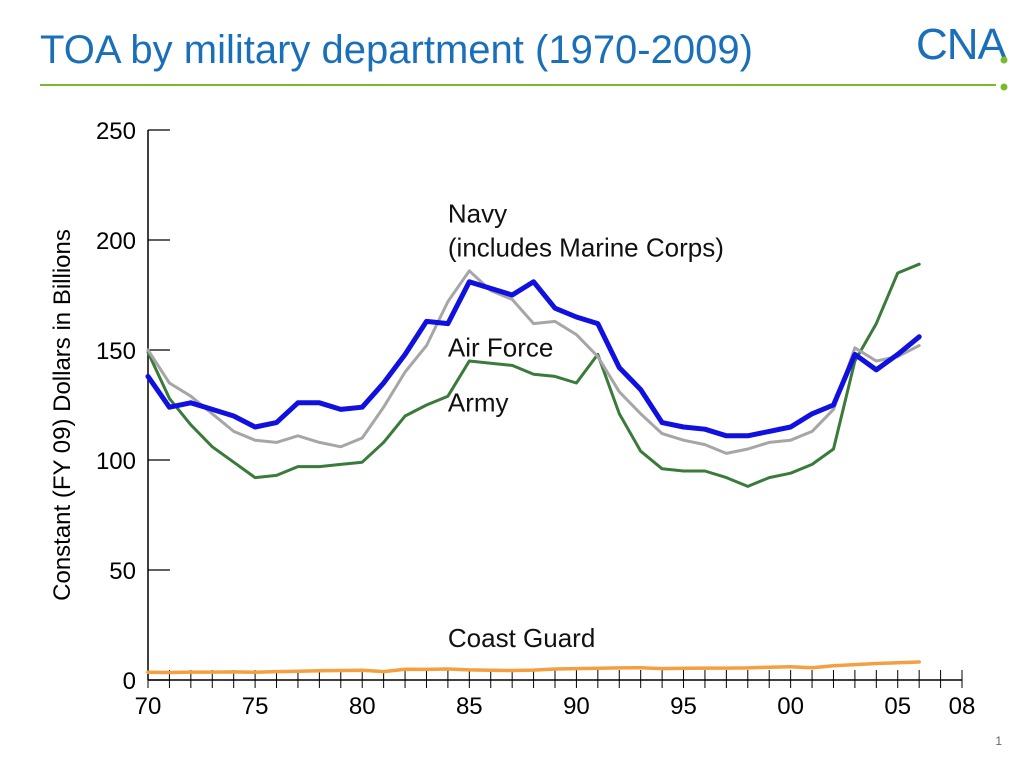 This screenshot has height=768, width=1024. I want to click on series-label-coast-guard: Coast Guard, so click(521, 638).